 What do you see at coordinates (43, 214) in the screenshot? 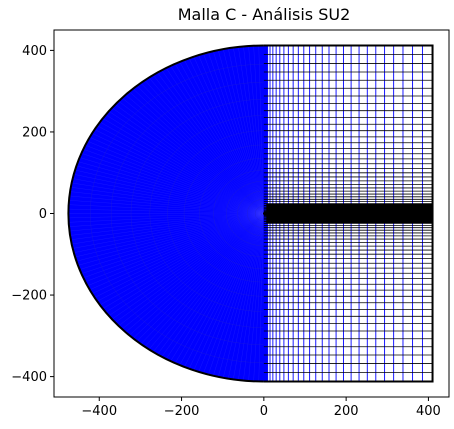
I see `y-tick-label: 0` at bounding box center [43, 214].